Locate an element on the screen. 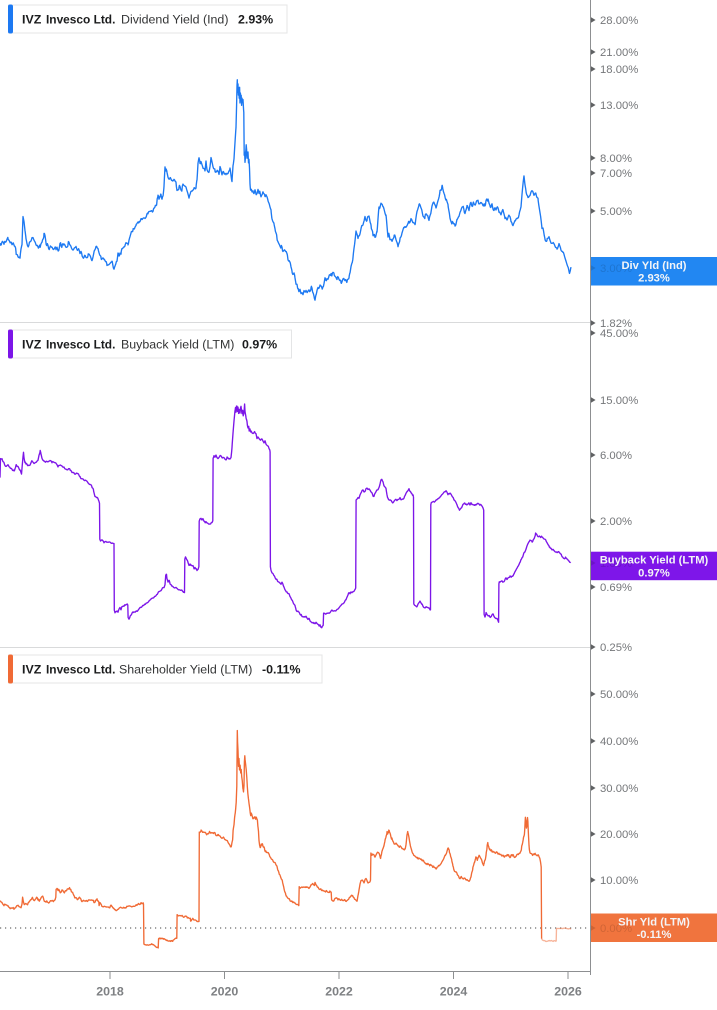 This screenshot has width=717, height=1010. svg-text: 1.00% is located at coordinates (616, 564).